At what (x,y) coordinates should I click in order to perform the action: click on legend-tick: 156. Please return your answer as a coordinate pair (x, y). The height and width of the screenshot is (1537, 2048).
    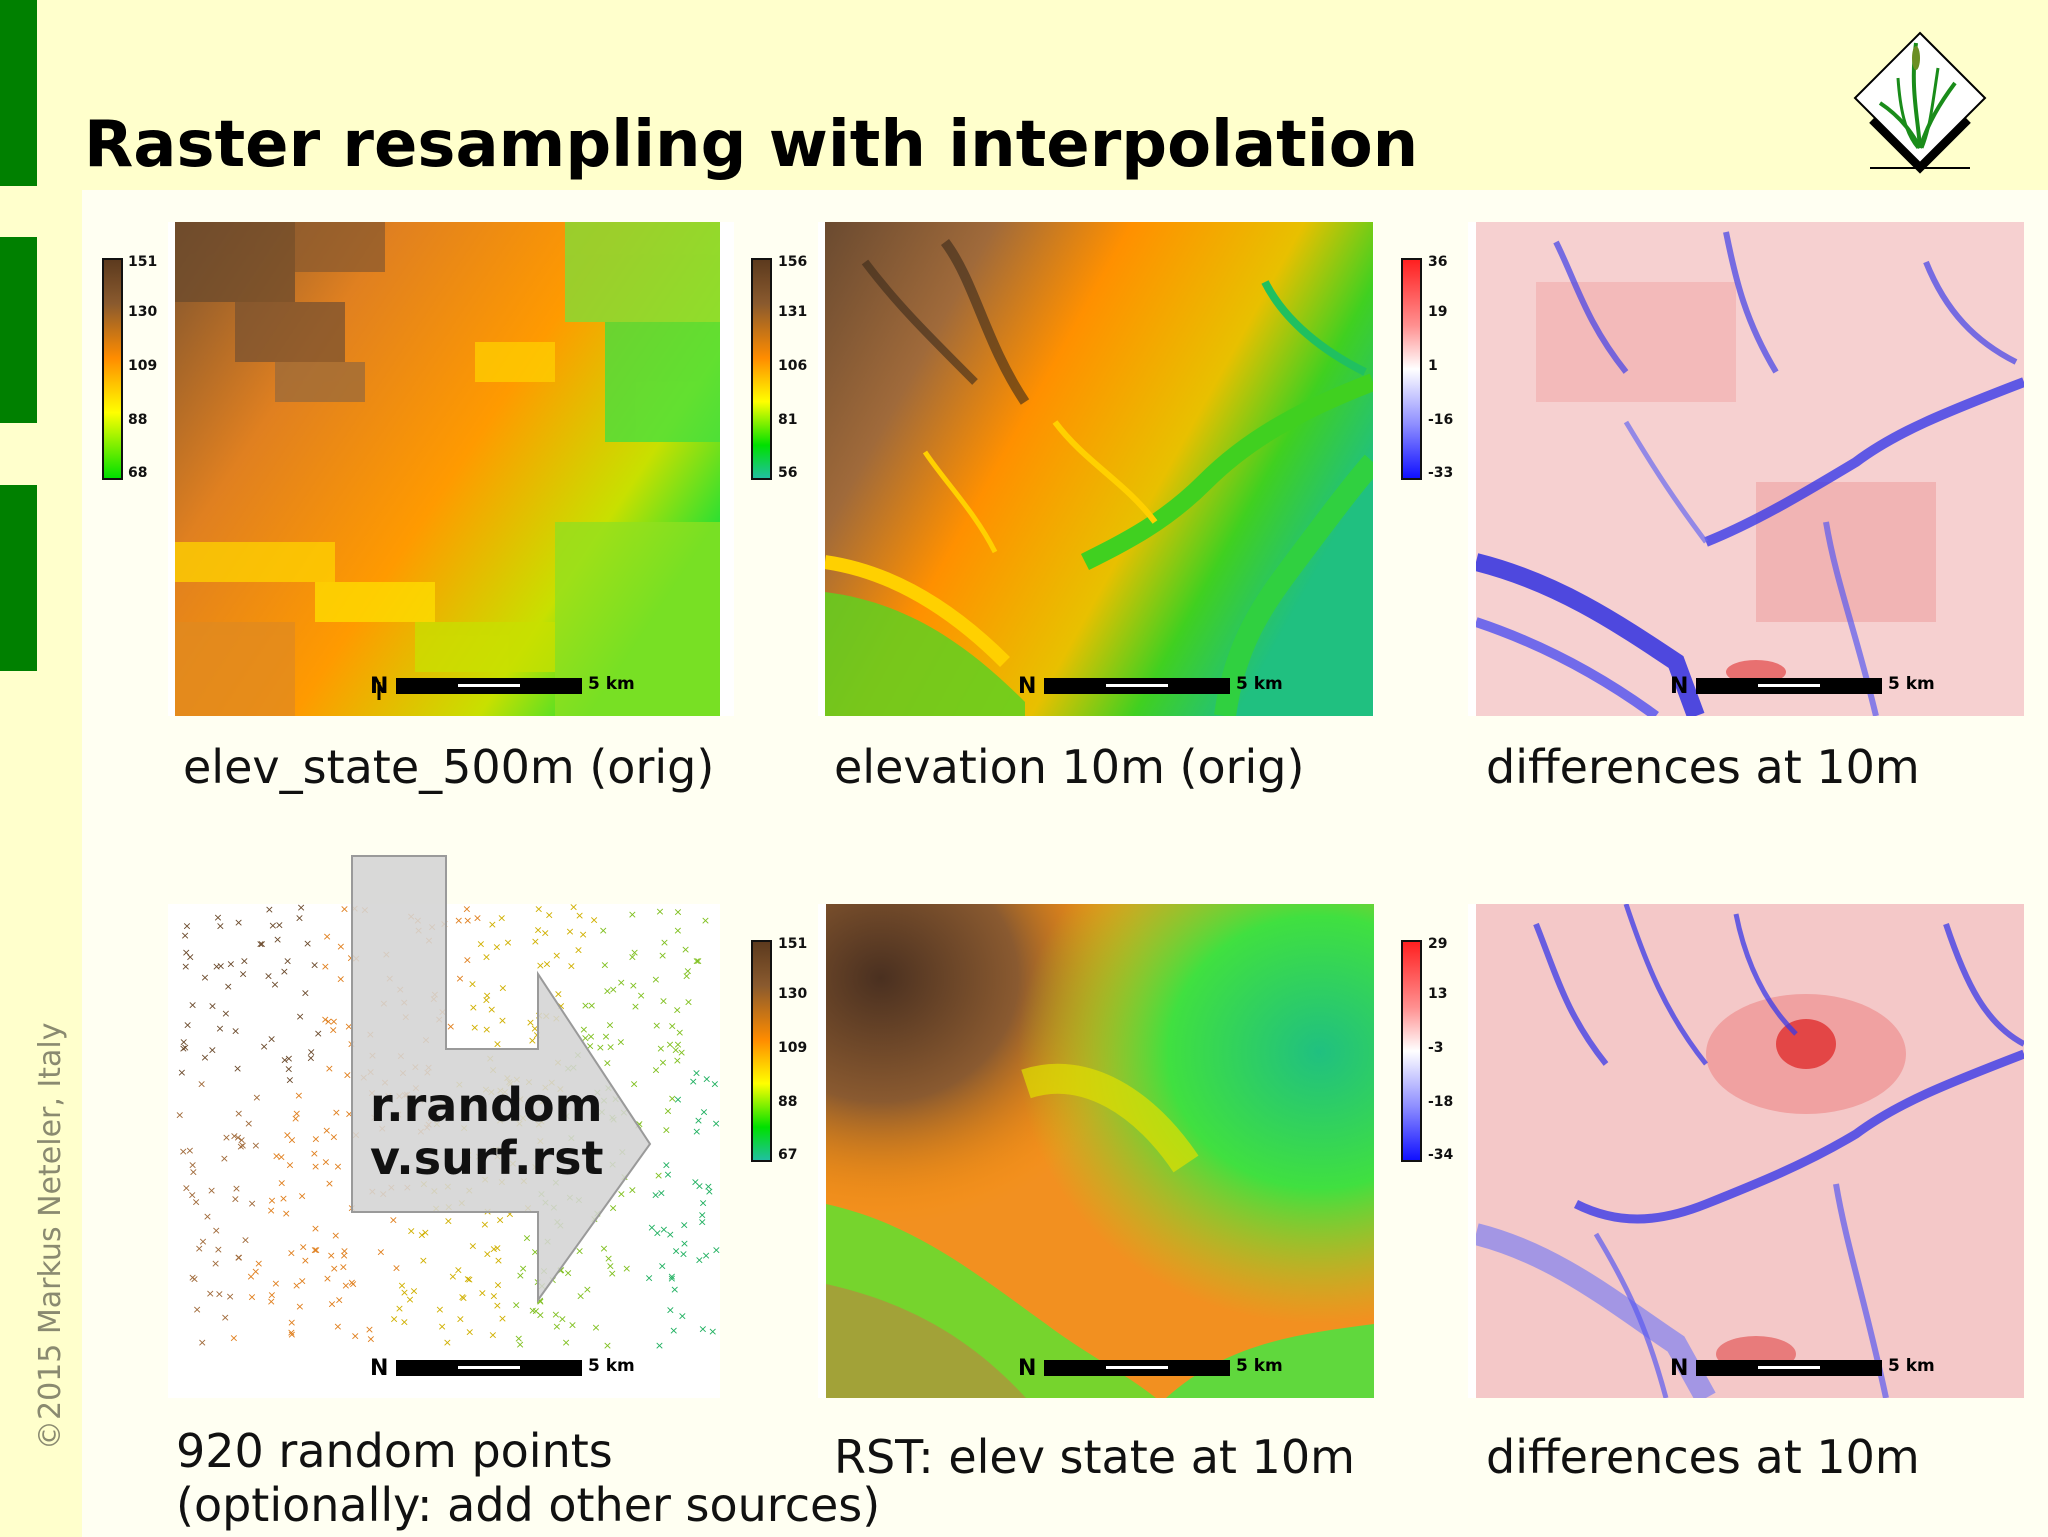
    Looking at the image, I should click on (793, 262).